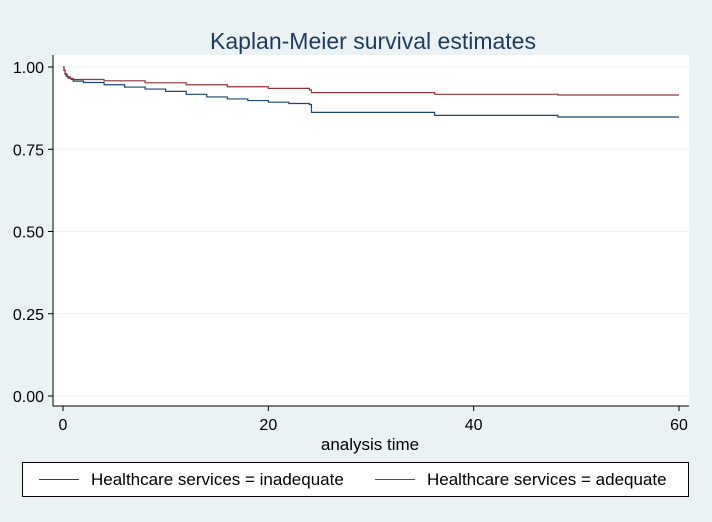 Image resolution: width=712 pixels, height=522 pixels. I want to click on chart-title: Kaplan-Meier survival estimates, so click(373, 41).